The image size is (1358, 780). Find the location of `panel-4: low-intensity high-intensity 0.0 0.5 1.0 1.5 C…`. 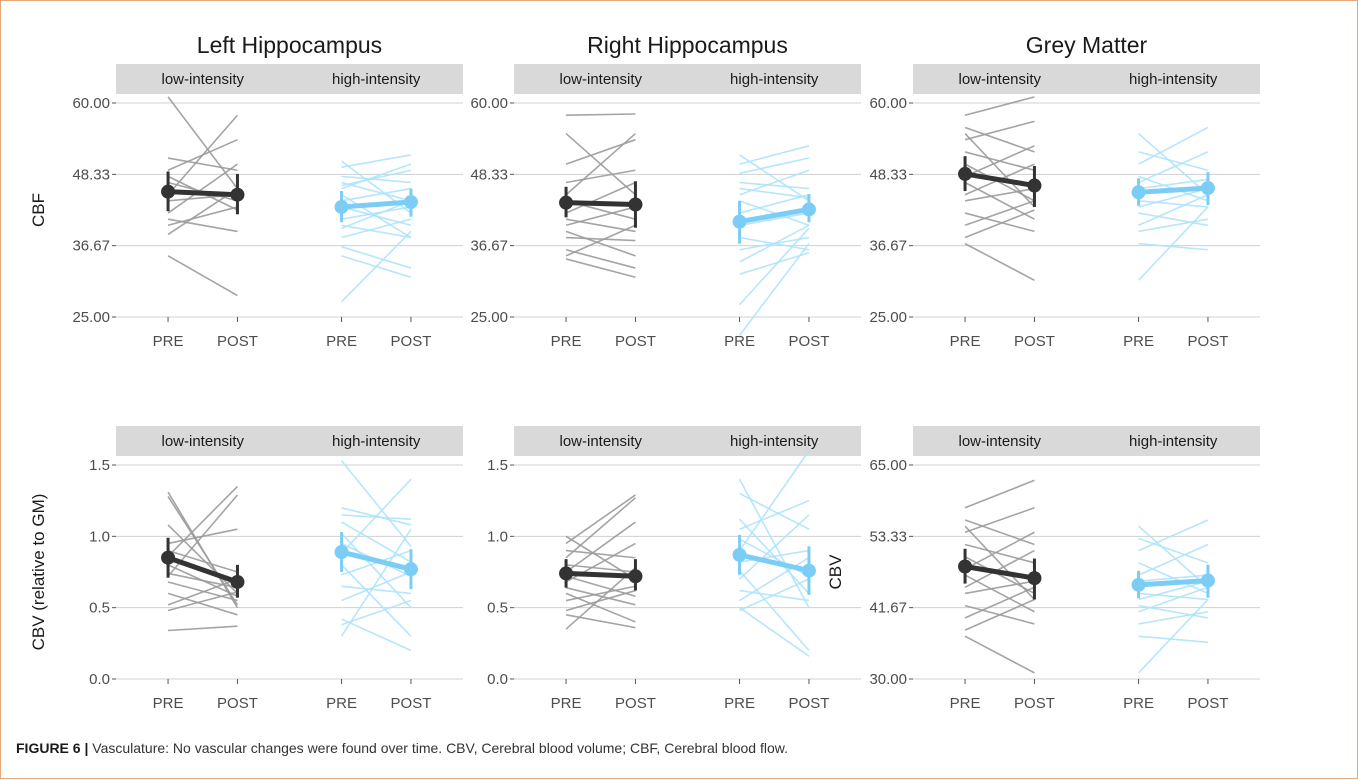

panel-4: low-intensity high-intensity 0.0 0.5 1.0 1.5 C… is located at coordinates (246, 569).